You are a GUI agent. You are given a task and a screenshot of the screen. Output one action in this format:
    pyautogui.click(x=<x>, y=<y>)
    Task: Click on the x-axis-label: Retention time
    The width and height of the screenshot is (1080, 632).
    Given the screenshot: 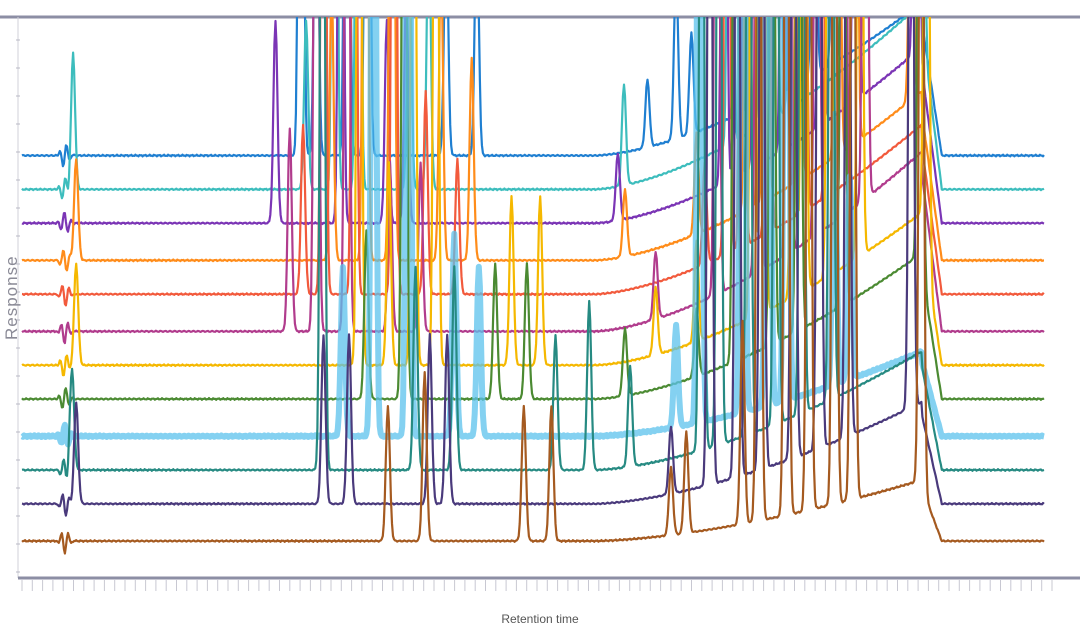 What is the action you would take?
    pyautogui.click(x=540, y=619)
    